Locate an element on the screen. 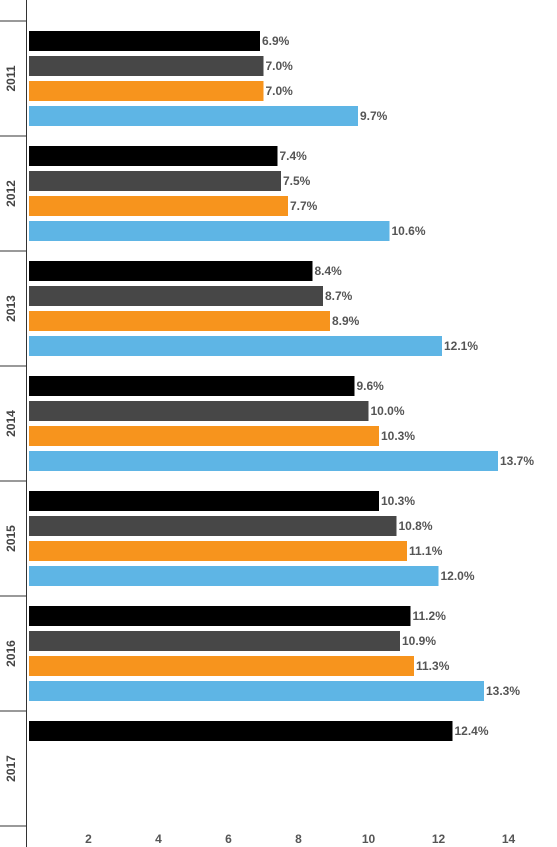 This screenshot has width=557, height=847. x-axis-ticks: 2 4 6 8 10 12 14 is located at coordinates (300, 839).